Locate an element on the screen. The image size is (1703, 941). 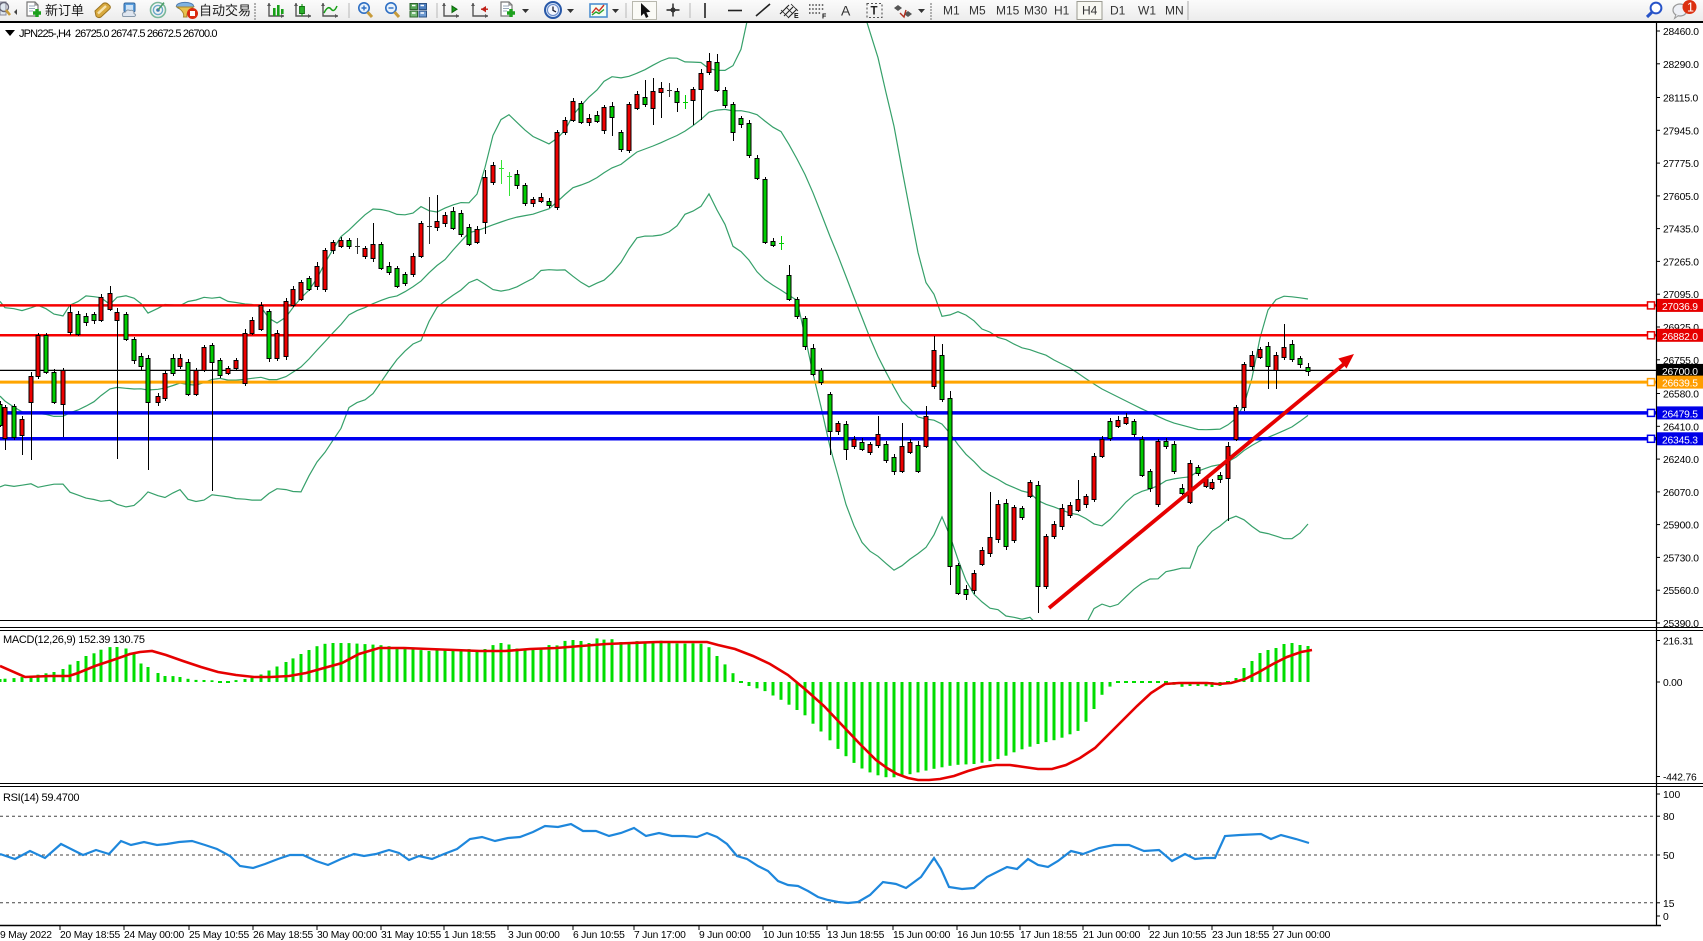
svg-text: 0 is located at coordinates (1666, 917).